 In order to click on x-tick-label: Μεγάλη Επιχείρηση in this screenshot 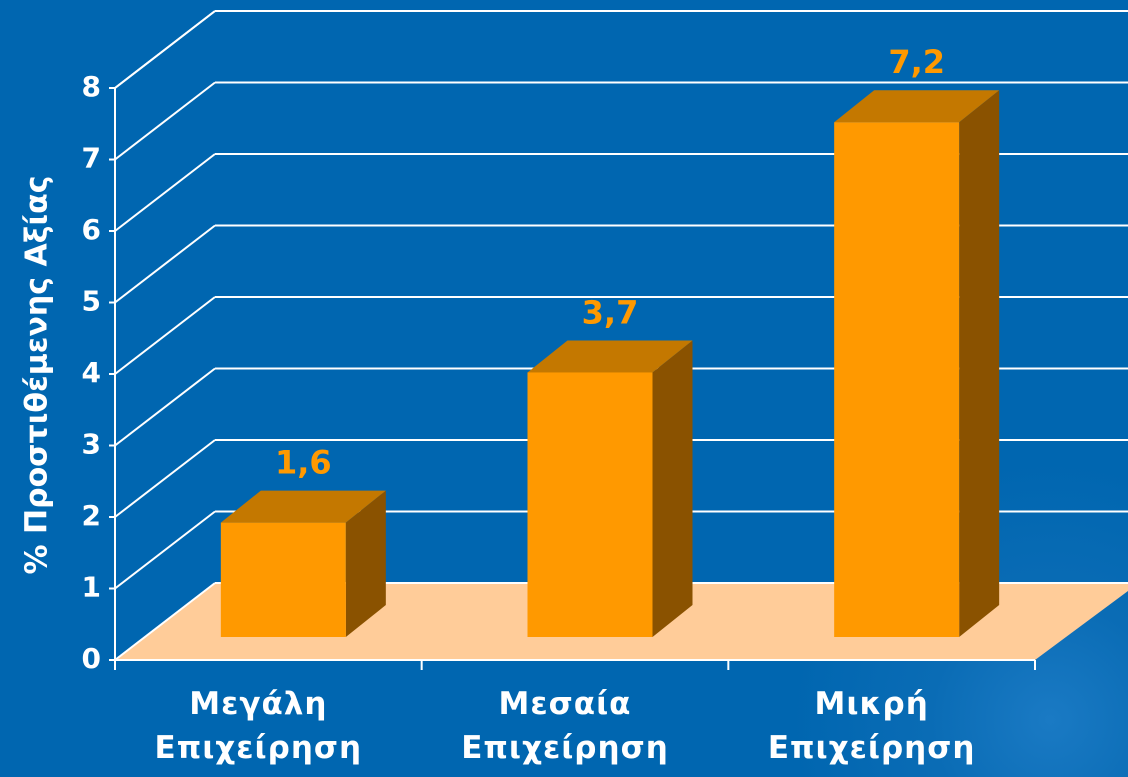, I will do `click(258, 726)`.